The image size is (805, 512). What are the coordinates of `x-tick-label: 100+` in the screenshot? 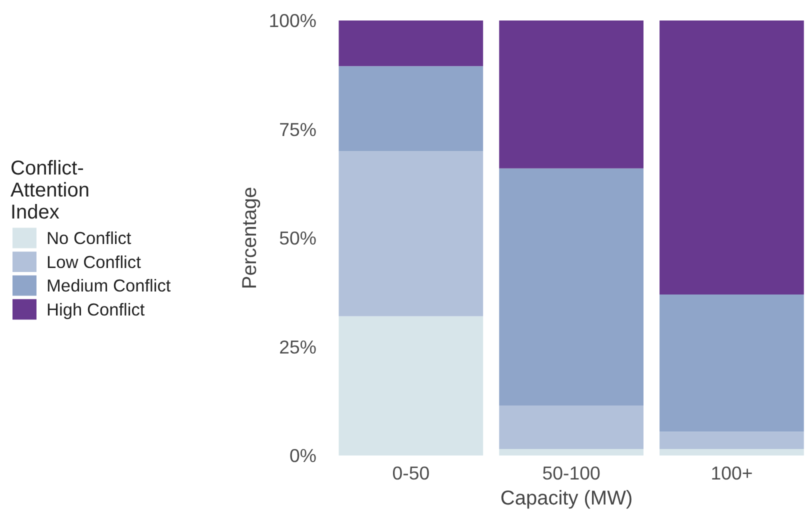 It's located at (731, 473).